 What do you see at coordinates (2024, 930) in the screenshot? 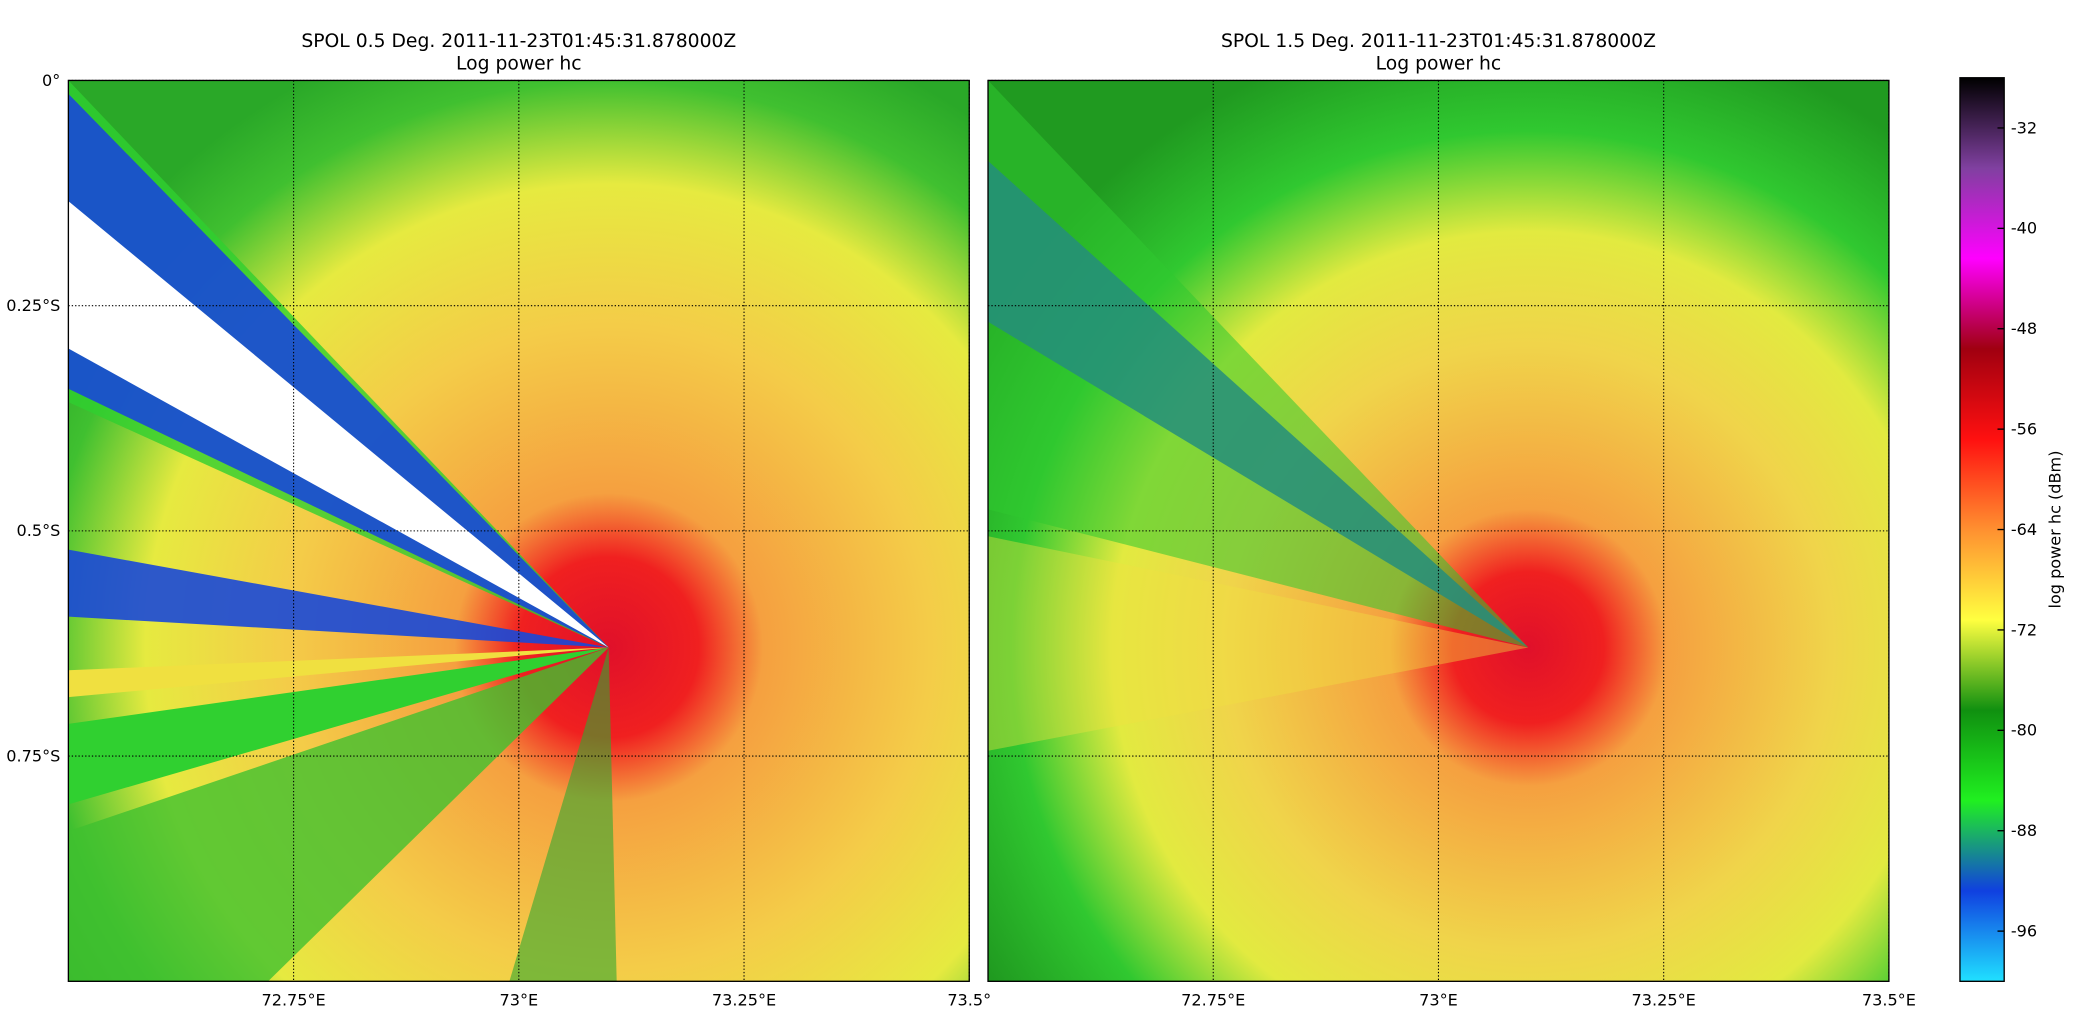
I see `colorbar-tick-label: -96` at bounding box center [2024, 930].